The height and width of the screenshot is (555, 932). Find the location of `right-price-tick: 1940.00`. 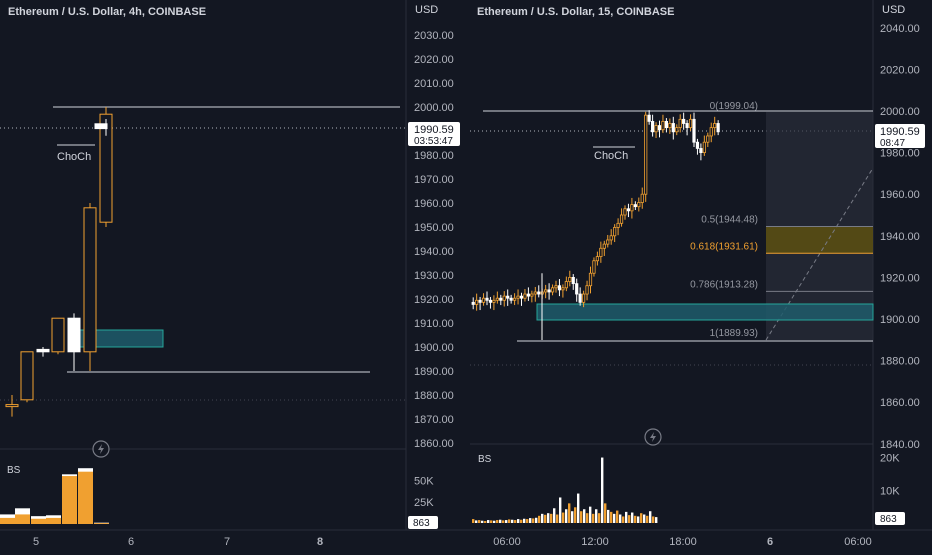

right-price-tick: 1940.00 is located at coordinates (900, 237).